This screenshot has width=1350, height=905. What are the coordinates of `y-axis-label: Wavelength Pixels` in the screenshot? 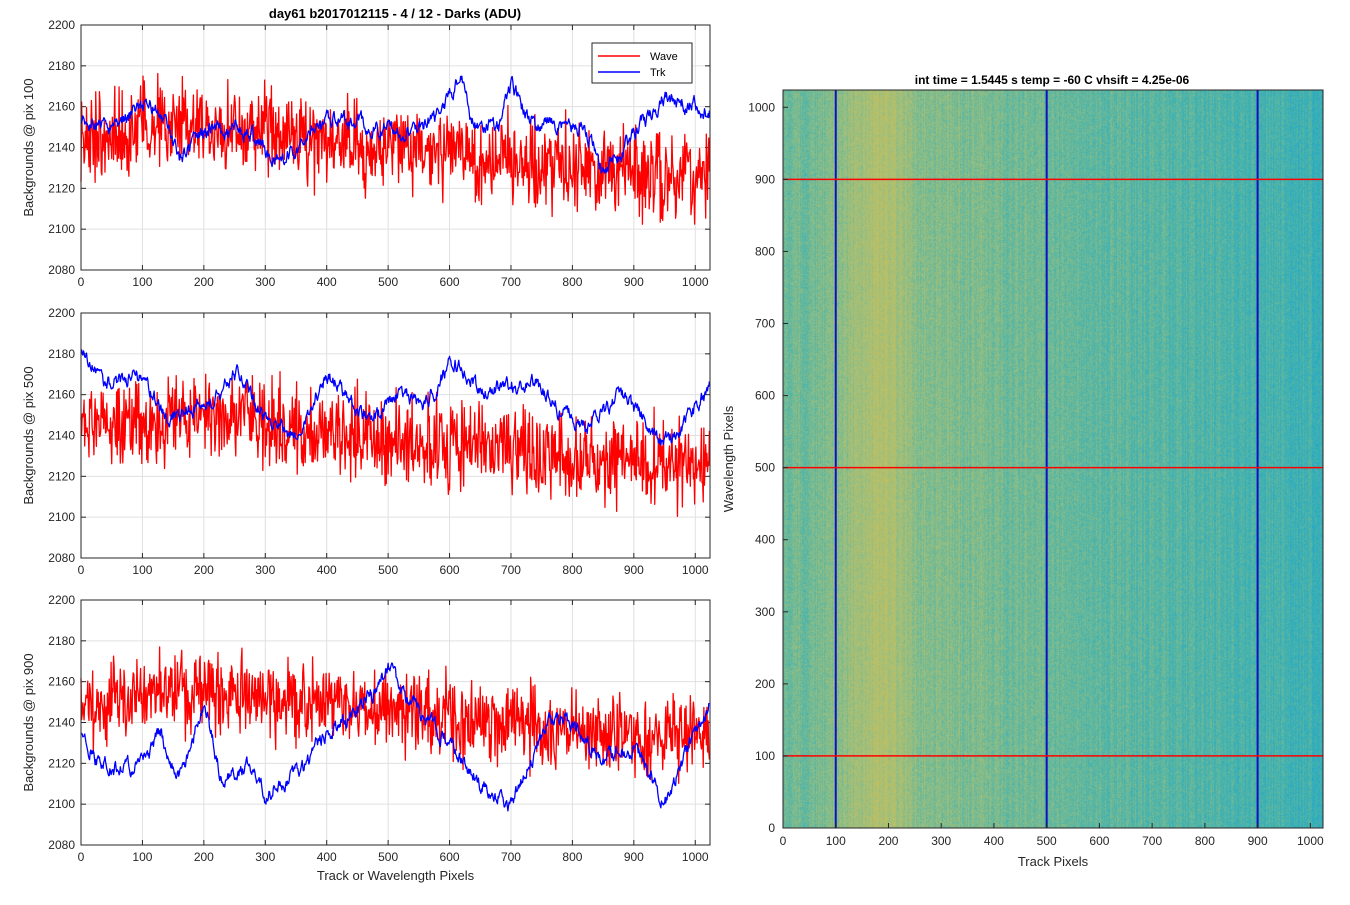 It's located at (728, 458).